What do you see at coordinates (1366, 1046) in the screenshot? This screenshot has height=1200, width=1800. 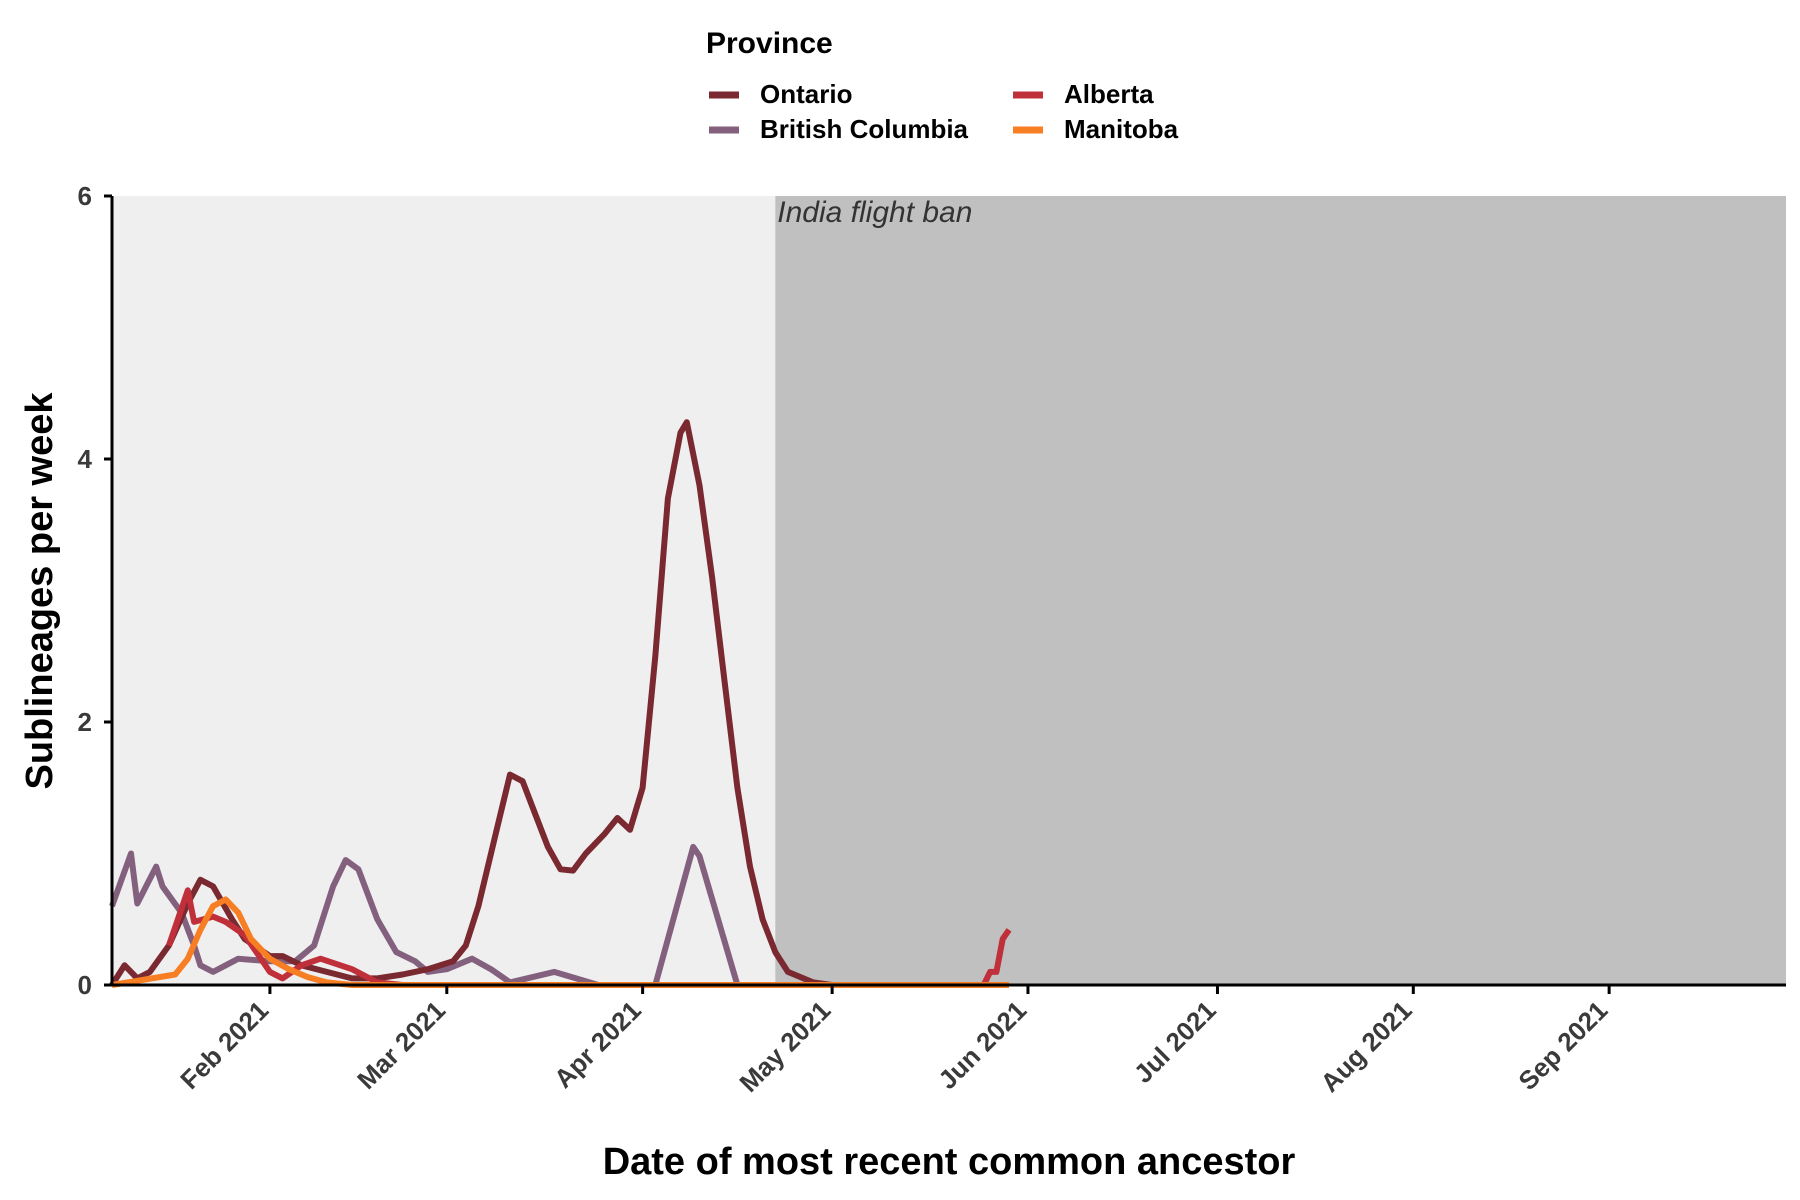 I see `x-tick-label: Aug 2021` at bounding box center [1366, 1046].